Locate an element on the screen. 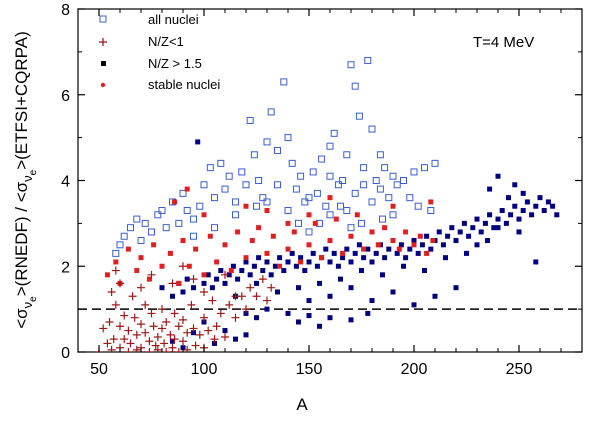 This screenshot has height=423, width=599. y-label-subsub-2: e is located at coordinates (33, 172).